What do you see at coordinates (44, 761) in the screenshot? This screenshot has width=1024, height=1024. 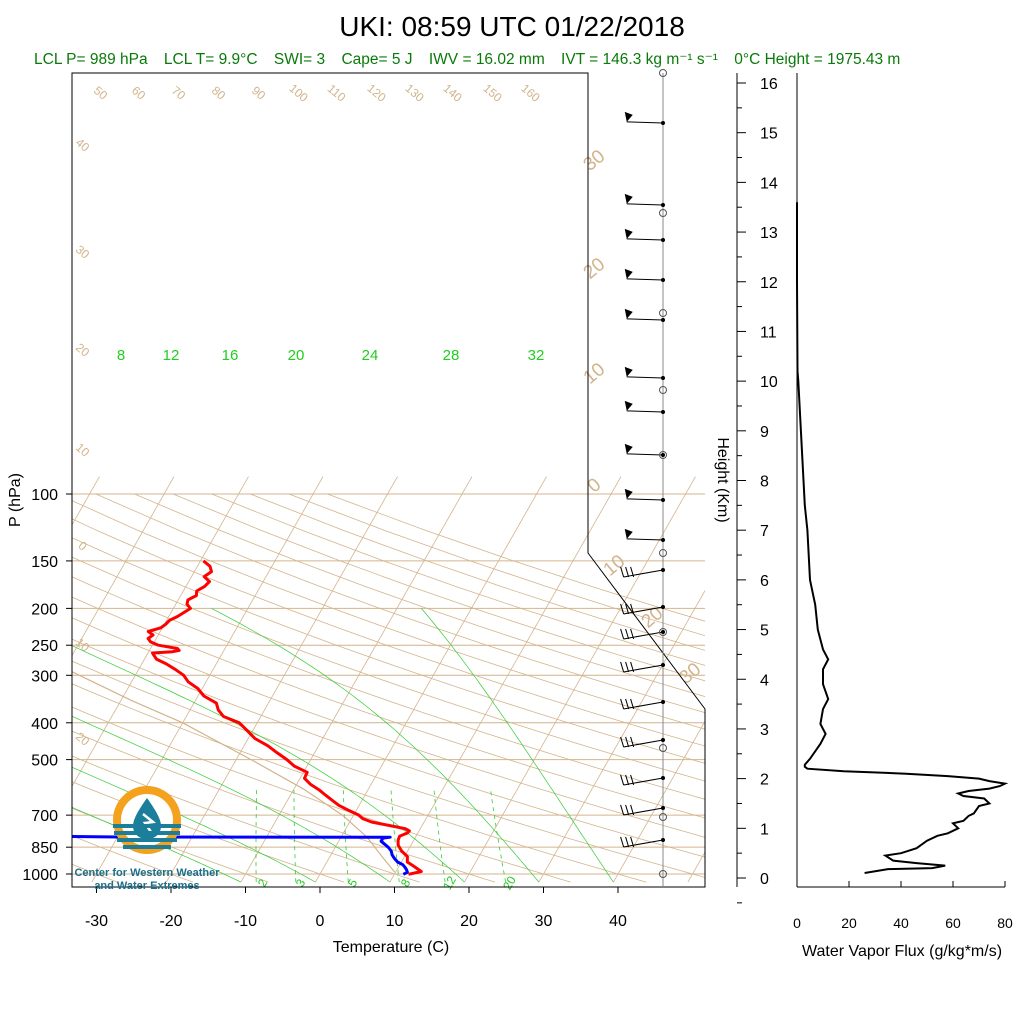 I see `pressure-tick-label: 500` at bounding box center [44, 761].